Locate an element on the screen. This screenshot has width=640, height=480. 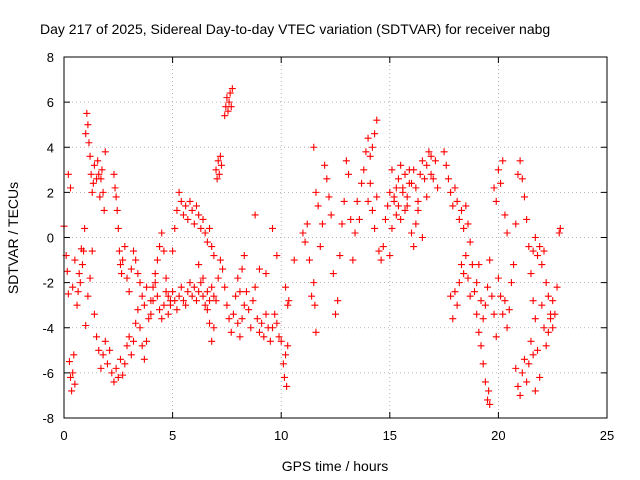
y-axis-label: SDTVAR / TECUs is located at coordinates (13, 238).